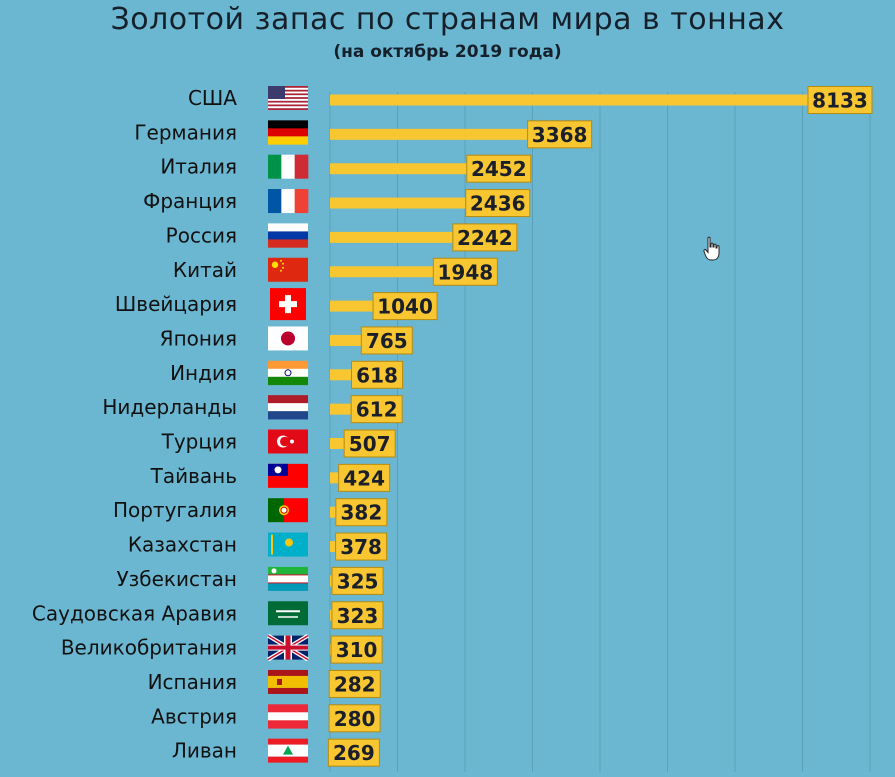 This screenshot has width=895, height=777. I want to click on country-label: Португалия, so click(175, 510).